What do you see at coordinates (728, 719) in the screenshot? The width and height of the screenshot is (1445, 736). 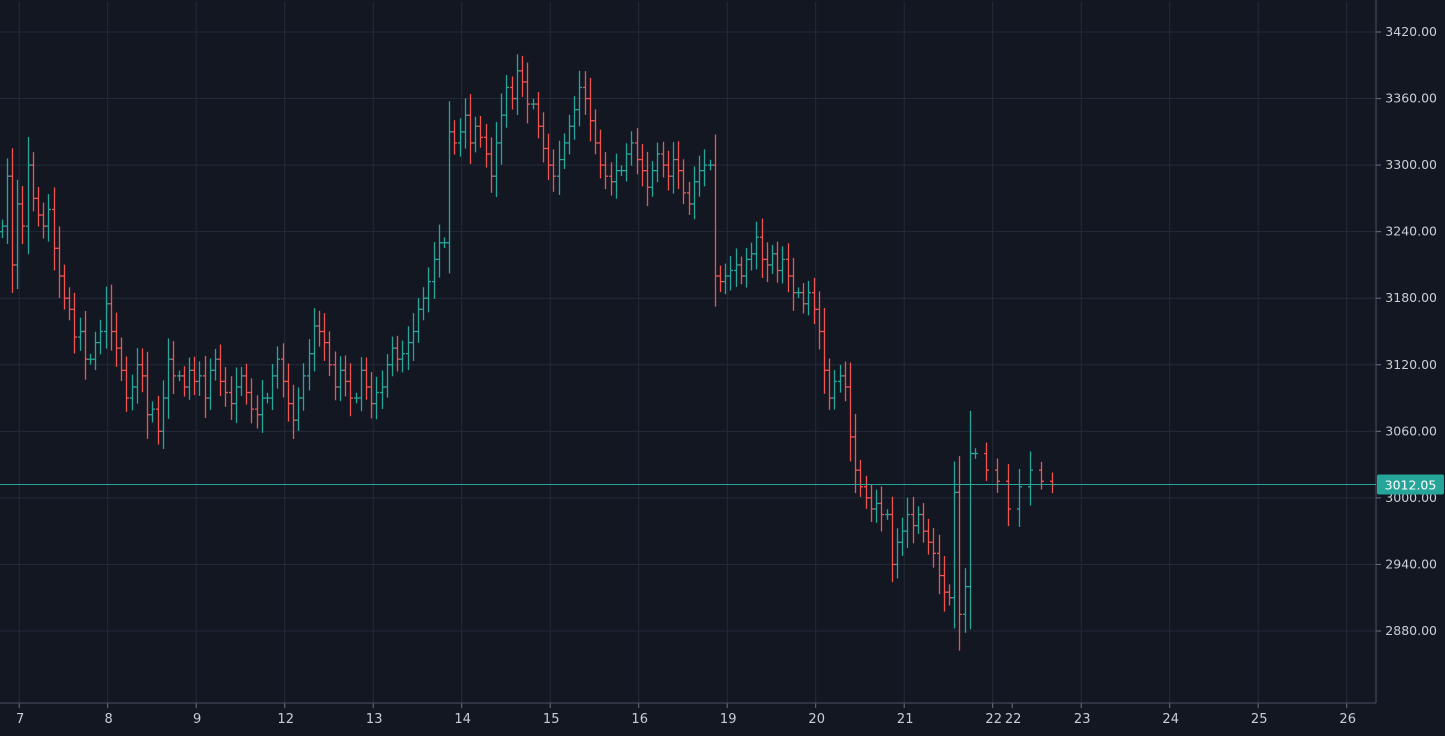 I see `x-tick-label: 19` at bounding box center [728, 719].